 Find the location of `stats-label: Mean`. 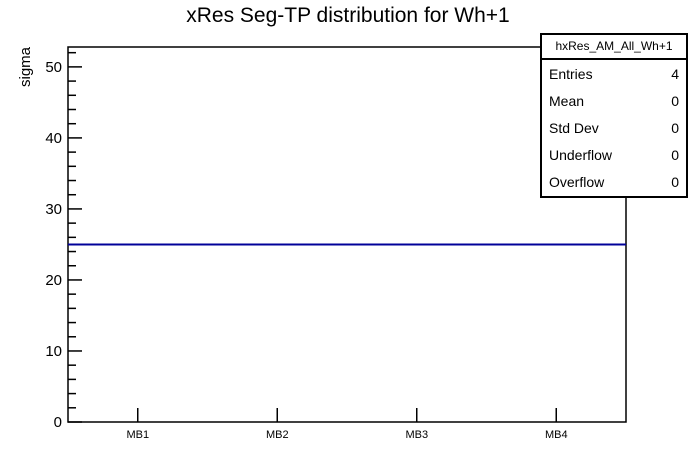

stats-label: Mean is located at coordinates (567, 100).